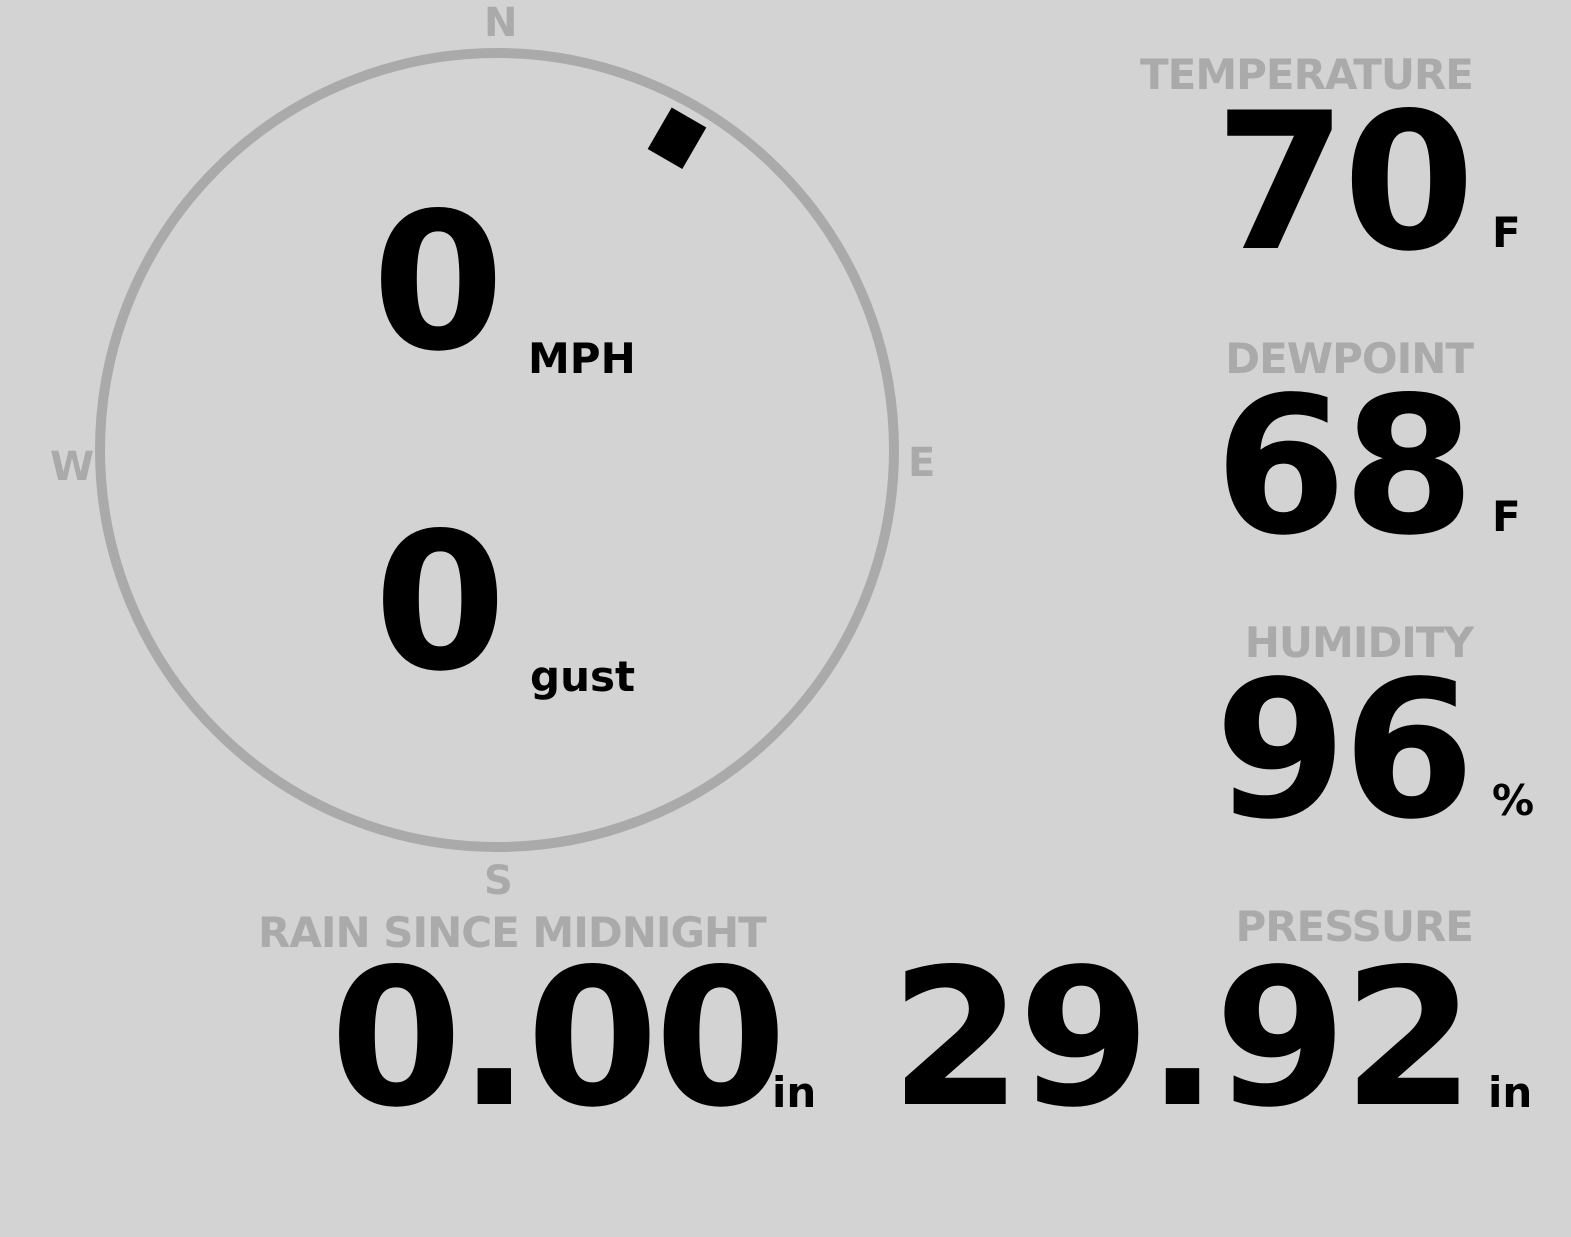 The width and height of the screenshot is (1571, 1237). Describe the element at coordinates (501, 23) in the screenshot. I see `compass-north: N` at that location.